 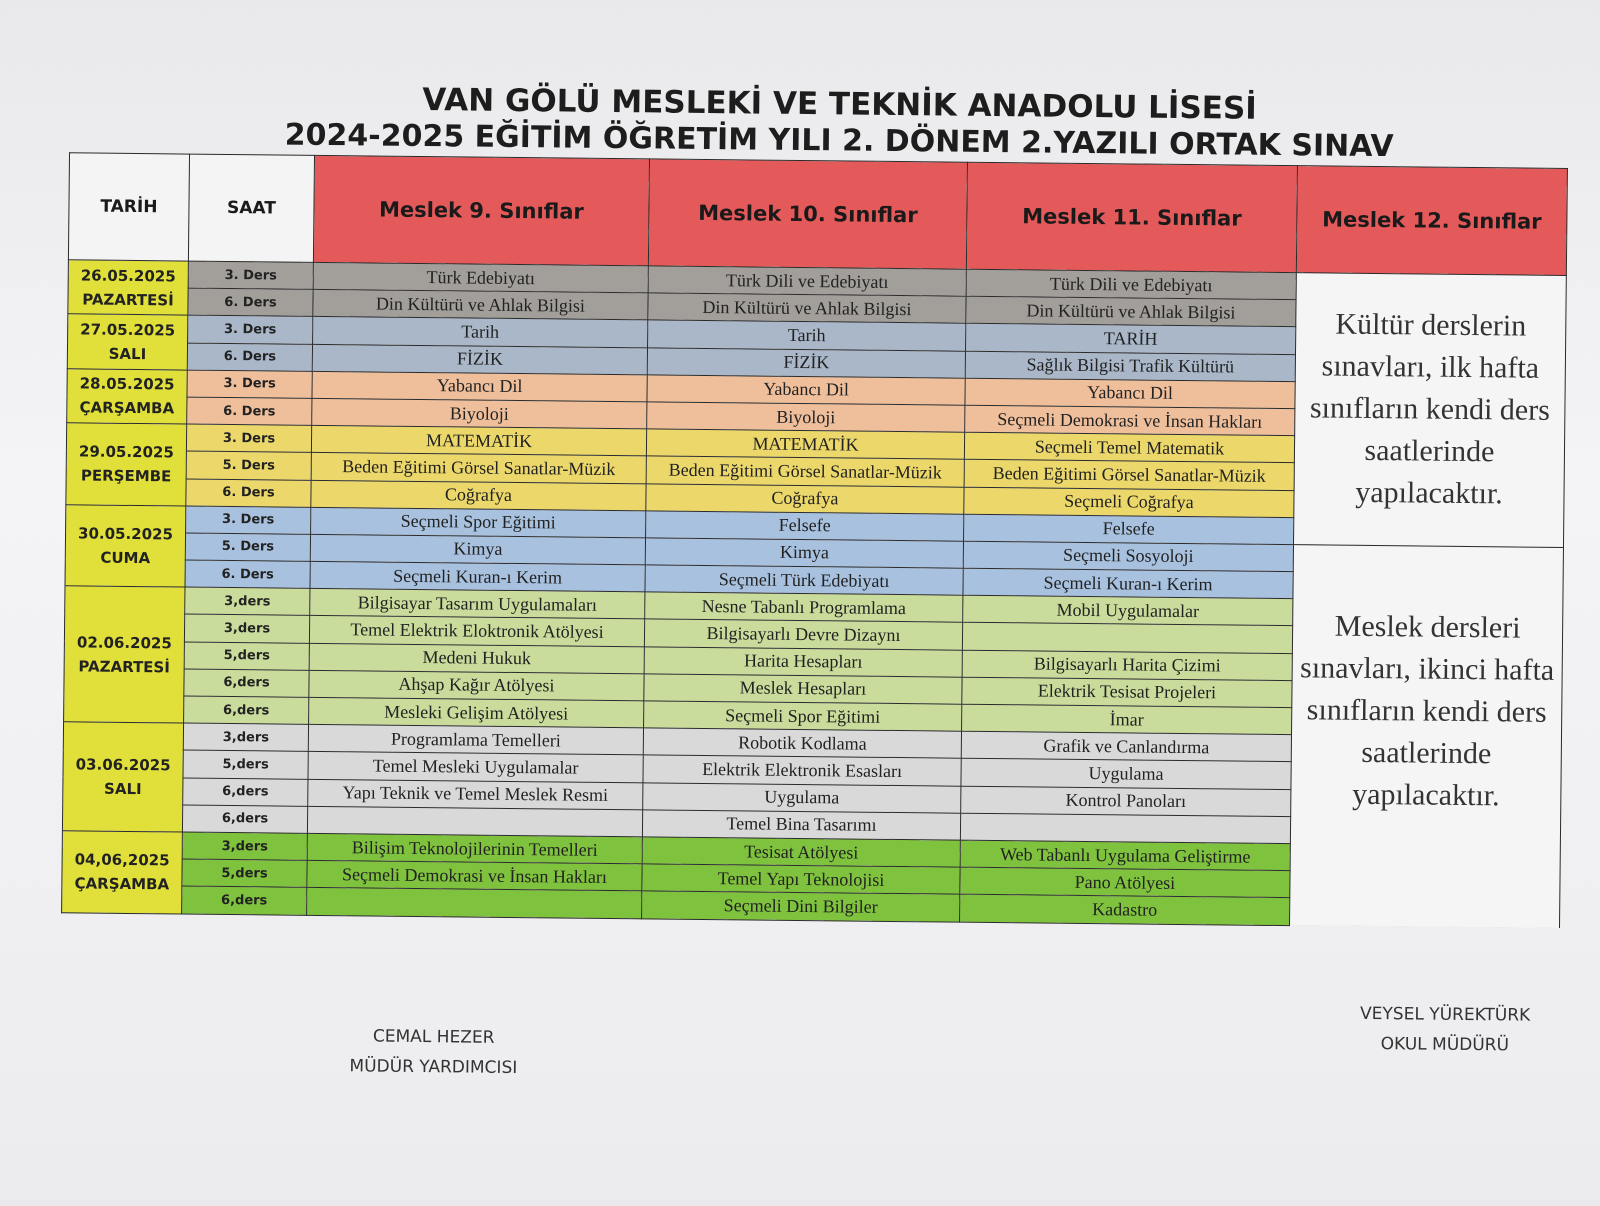 I want to click on subject-cell-10: Robotik Kodlama, so click(x=802, y=743).